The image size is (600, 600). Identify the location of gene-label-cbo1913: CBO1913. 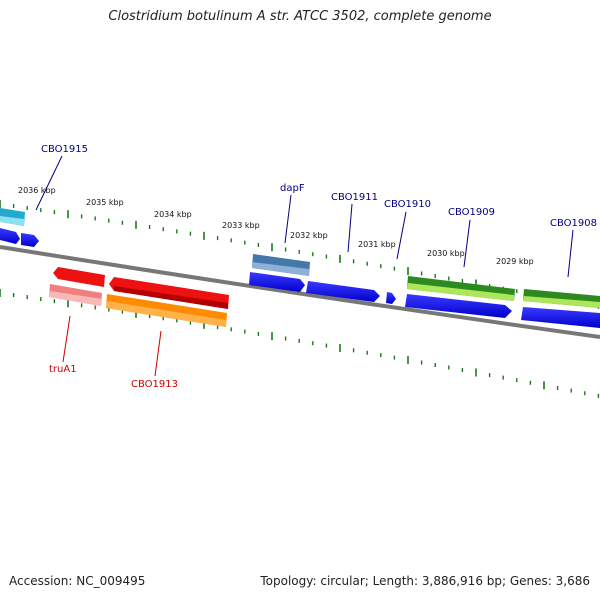
(154, 384).